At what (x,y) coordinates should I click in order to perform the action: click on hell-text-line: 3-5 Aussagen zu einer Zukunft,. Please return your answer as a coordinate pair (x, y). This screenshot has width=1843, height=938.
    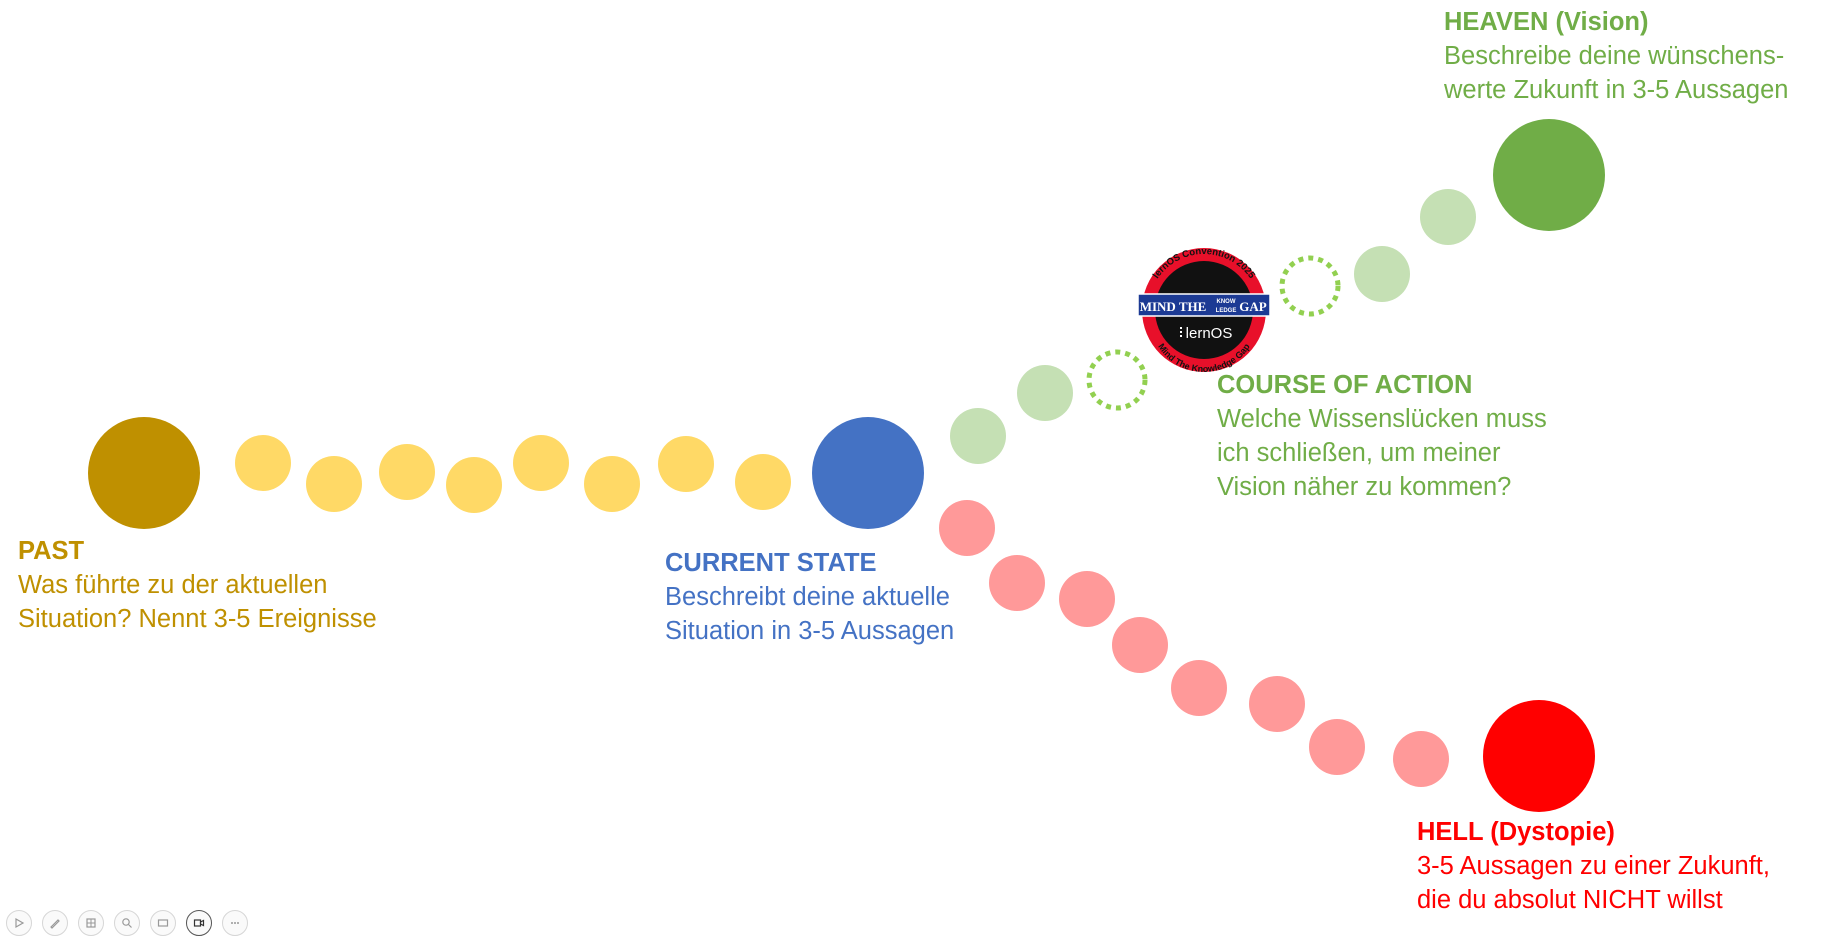
    Looking at the image, I should click on (1593, 866).